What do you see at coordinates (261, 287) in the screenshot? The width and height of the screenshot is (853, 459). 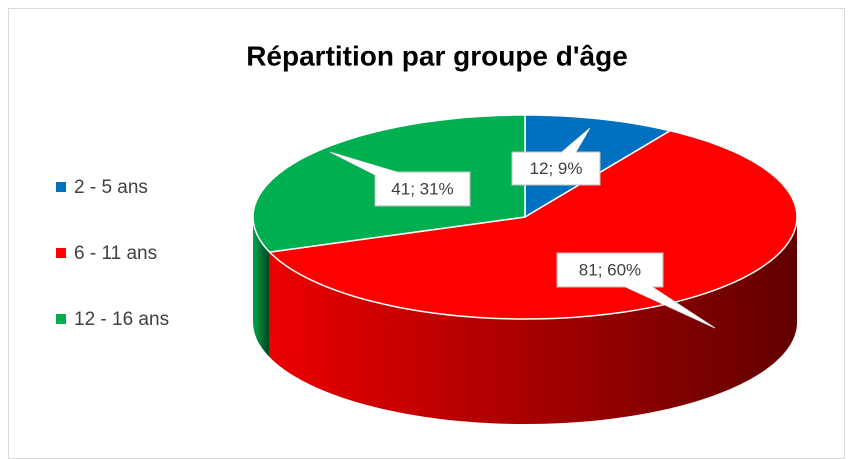 I see `slice-side-shade` at bounding box center [261, 287].